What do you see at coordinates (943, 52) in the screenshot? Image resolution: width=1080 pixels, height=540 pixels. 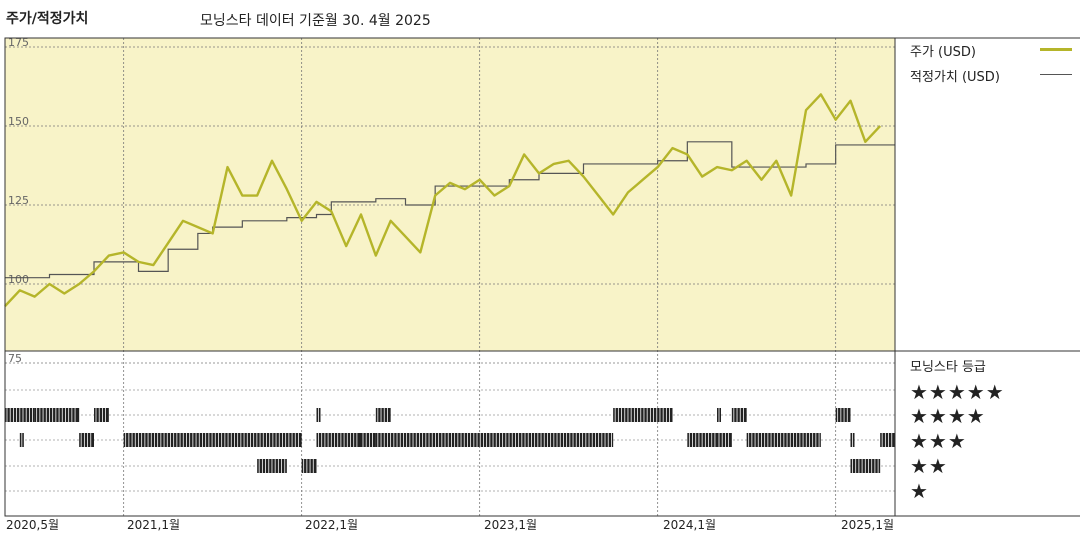 I see `legend-price-label: 주가 (USD)` at bounding box center [943, 52].